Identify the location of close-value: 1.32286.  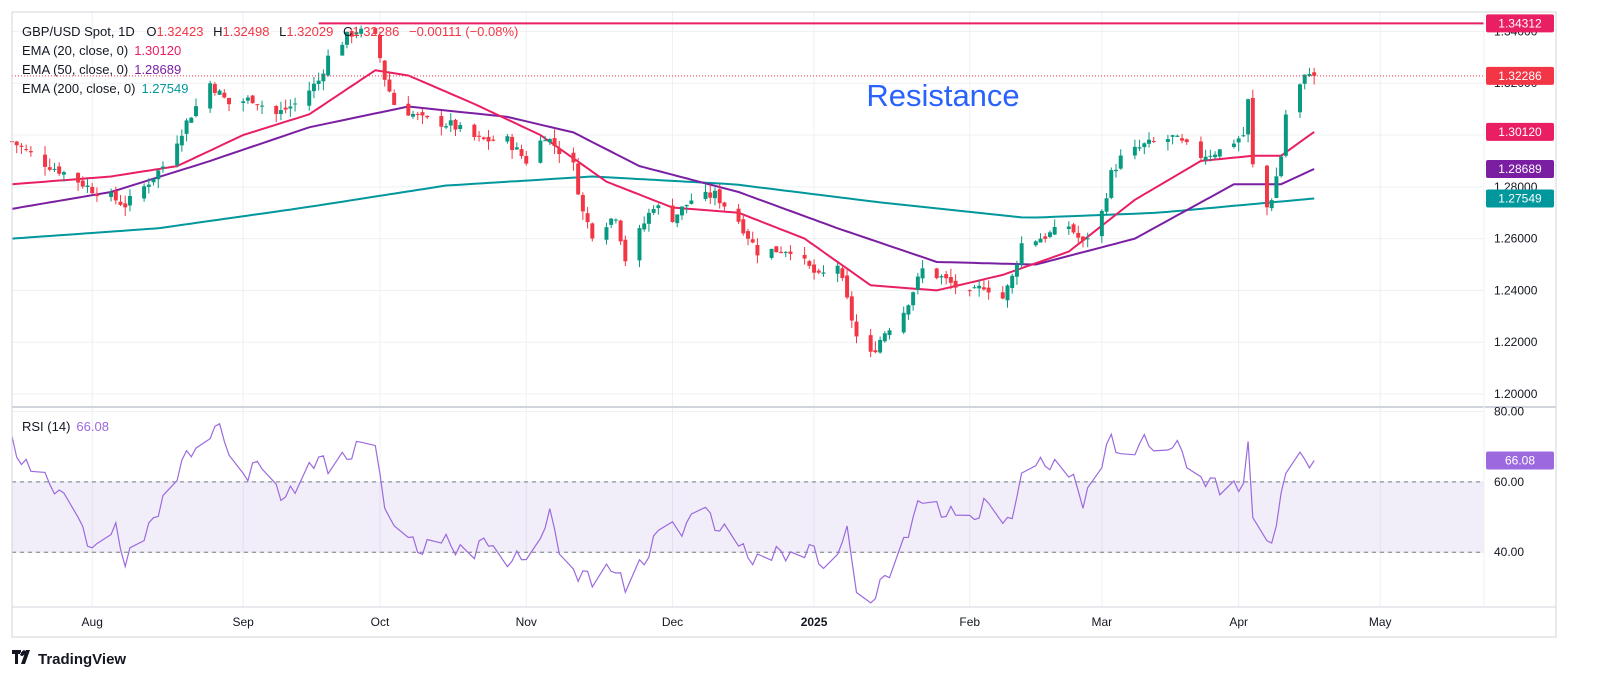
(376, 31).